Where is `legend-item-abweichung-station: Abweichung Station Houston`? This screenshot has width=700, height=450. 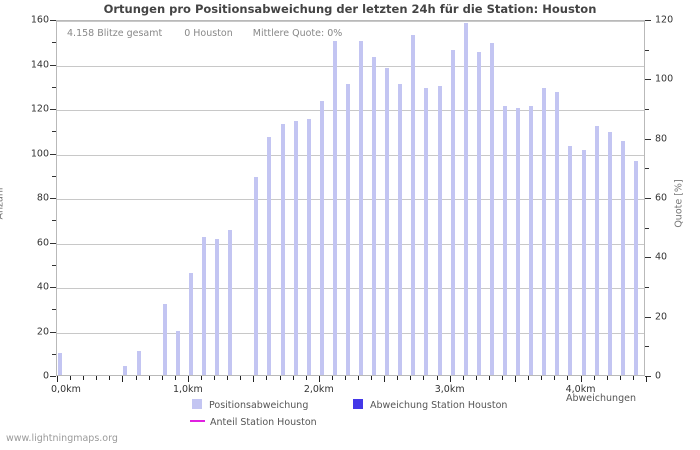
legend-item-abweichung-station: Abweichung Station Houston is located at coordinates (430, 405).